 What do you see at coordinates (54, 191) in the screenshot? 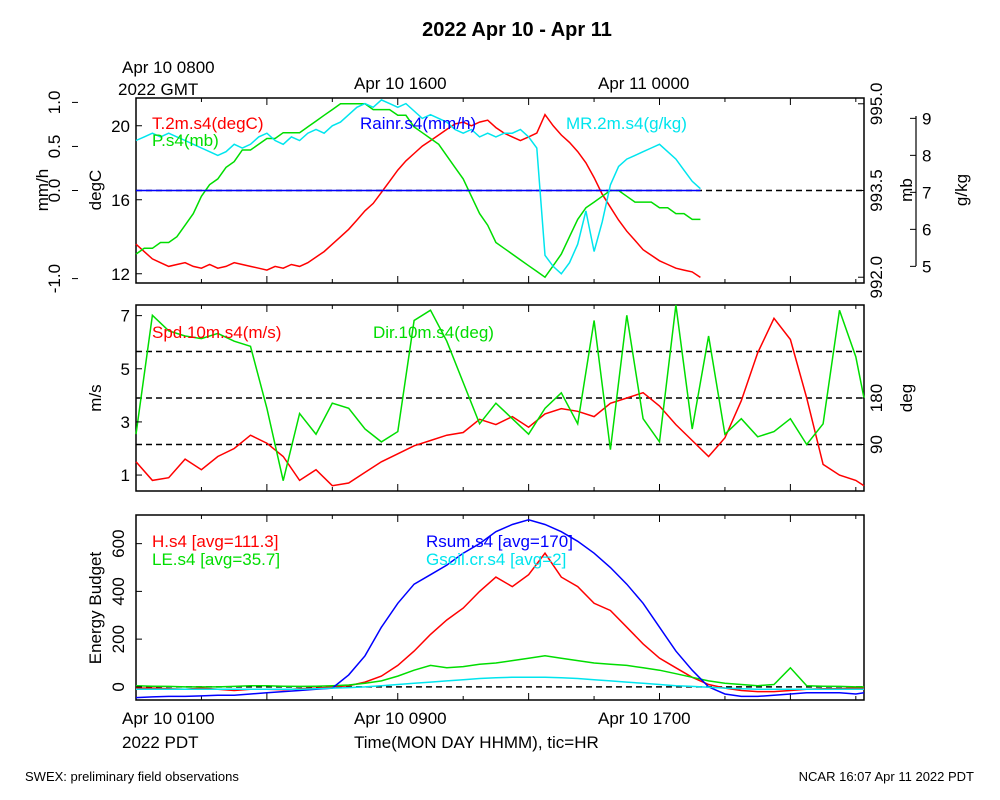
I see `mmh-axis-tick-label: 0.0` at bounding box center [54, 191].